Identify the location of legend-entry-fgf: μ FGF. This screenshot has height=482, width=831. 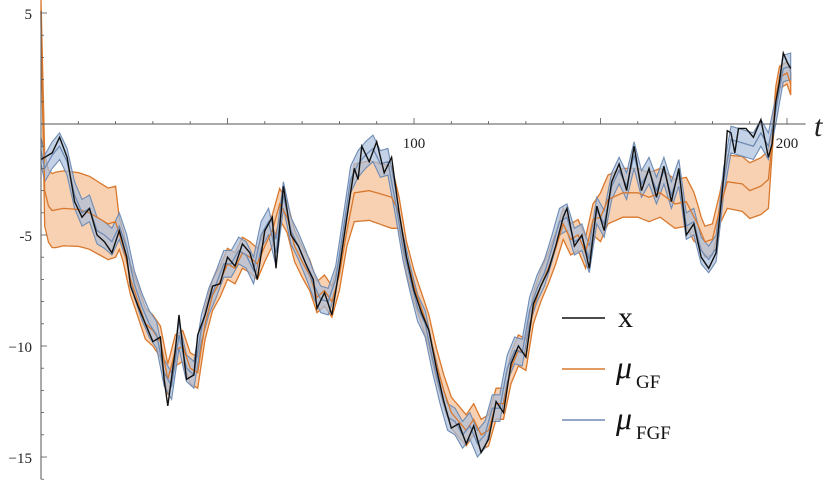
(616, 422).